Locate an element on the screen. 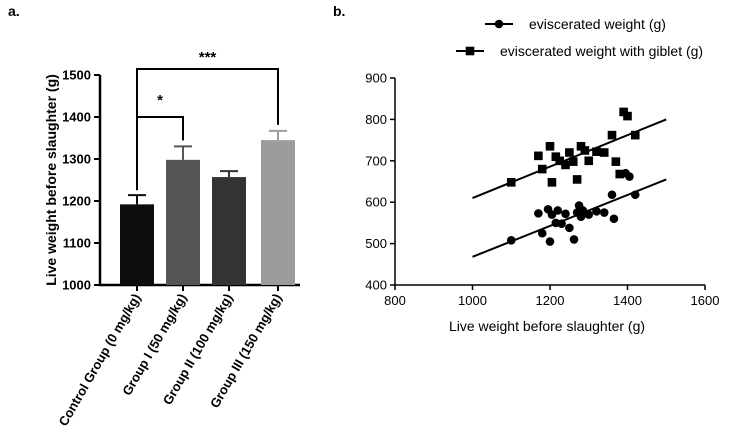 This screenshot has height=441, width=755. panel-b-x-ticks: 800 1000 1200 1400 1600 is located at coordinates (551, 296).